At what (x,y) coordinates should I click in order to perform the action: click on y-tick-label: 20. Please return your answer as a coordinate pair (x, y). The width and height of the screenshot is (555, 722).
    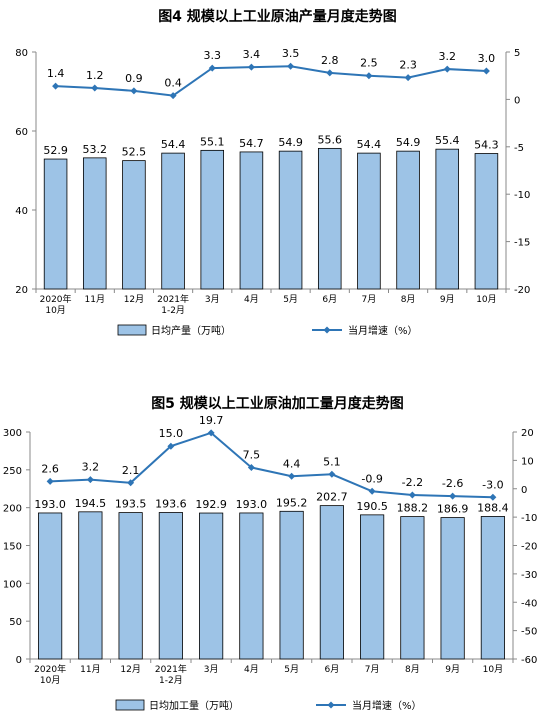
    Looking at the image, I should click on (21, 290).